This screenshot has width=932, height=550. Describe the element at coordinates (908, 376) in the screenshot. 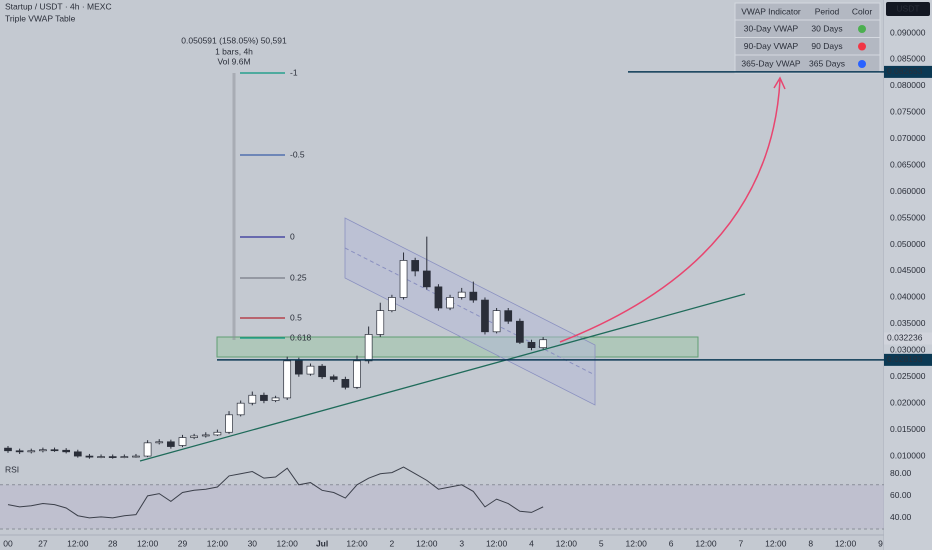

I see `y-tick-label: 0.025000` at that location.